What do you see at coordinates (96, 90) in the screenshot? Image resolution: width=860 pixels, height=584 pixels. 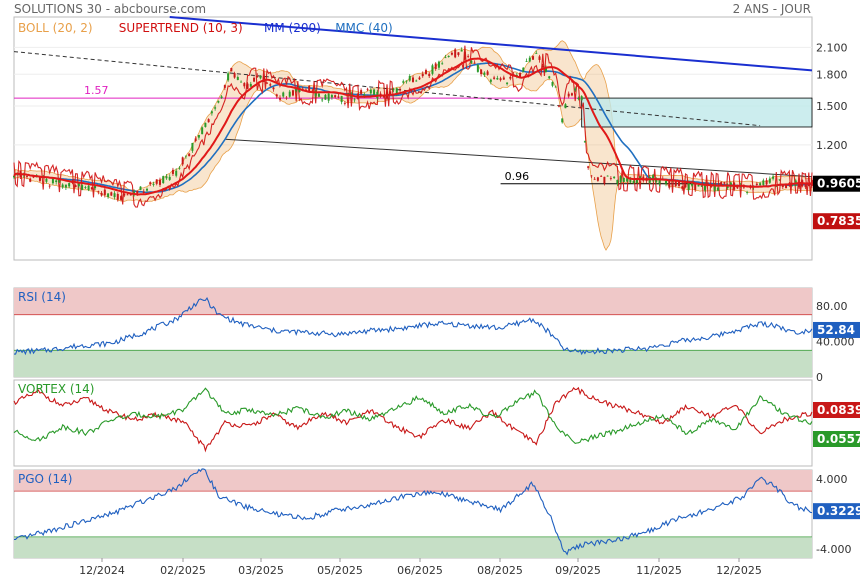 I see `level-label-157: 1.57` at bounding box center [96, 90].